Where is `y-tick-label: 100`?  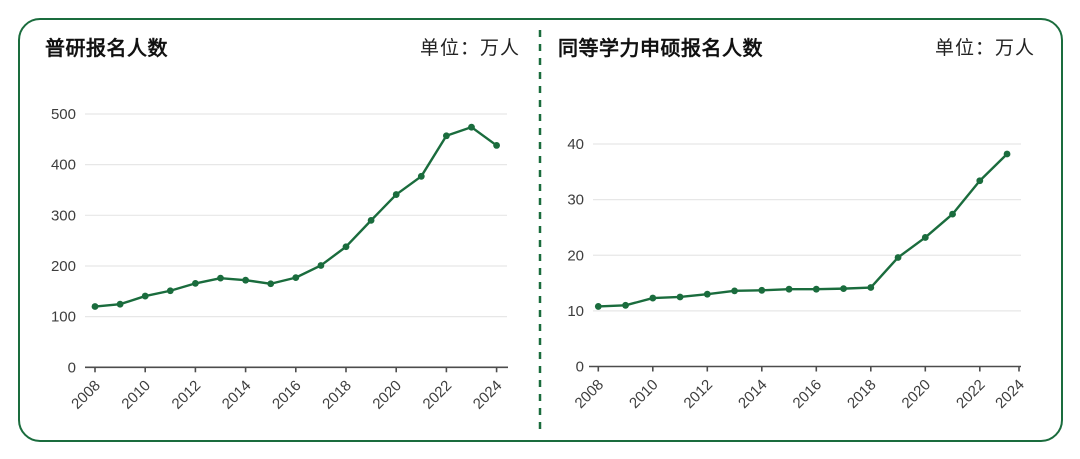
y-tick-label: 100 is located at coordinates (63, 317).